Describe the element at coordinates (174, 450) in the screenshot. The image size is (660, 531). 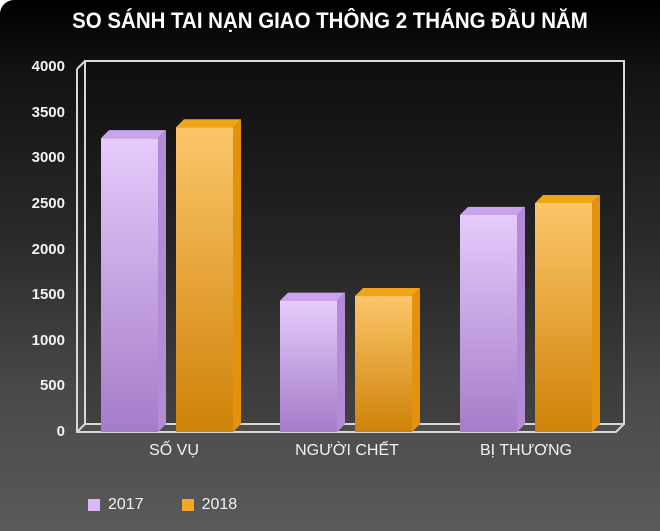
I see `x-category-so-vu: SỐ VỤ` at that location.